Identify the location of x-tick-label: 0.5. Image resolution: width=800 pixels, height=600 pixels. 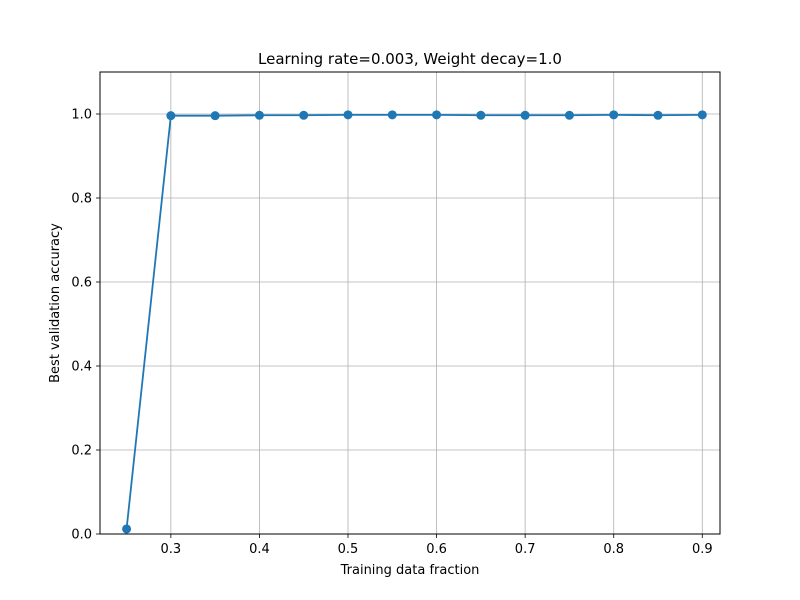
(348, 549).